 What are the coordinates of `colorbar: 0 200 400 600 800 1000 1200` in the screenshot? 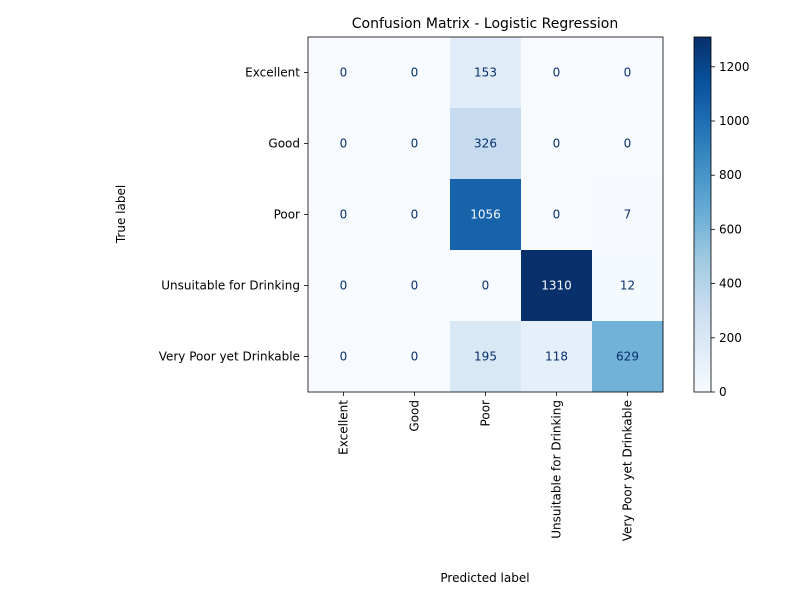 It's located at (721, 217).